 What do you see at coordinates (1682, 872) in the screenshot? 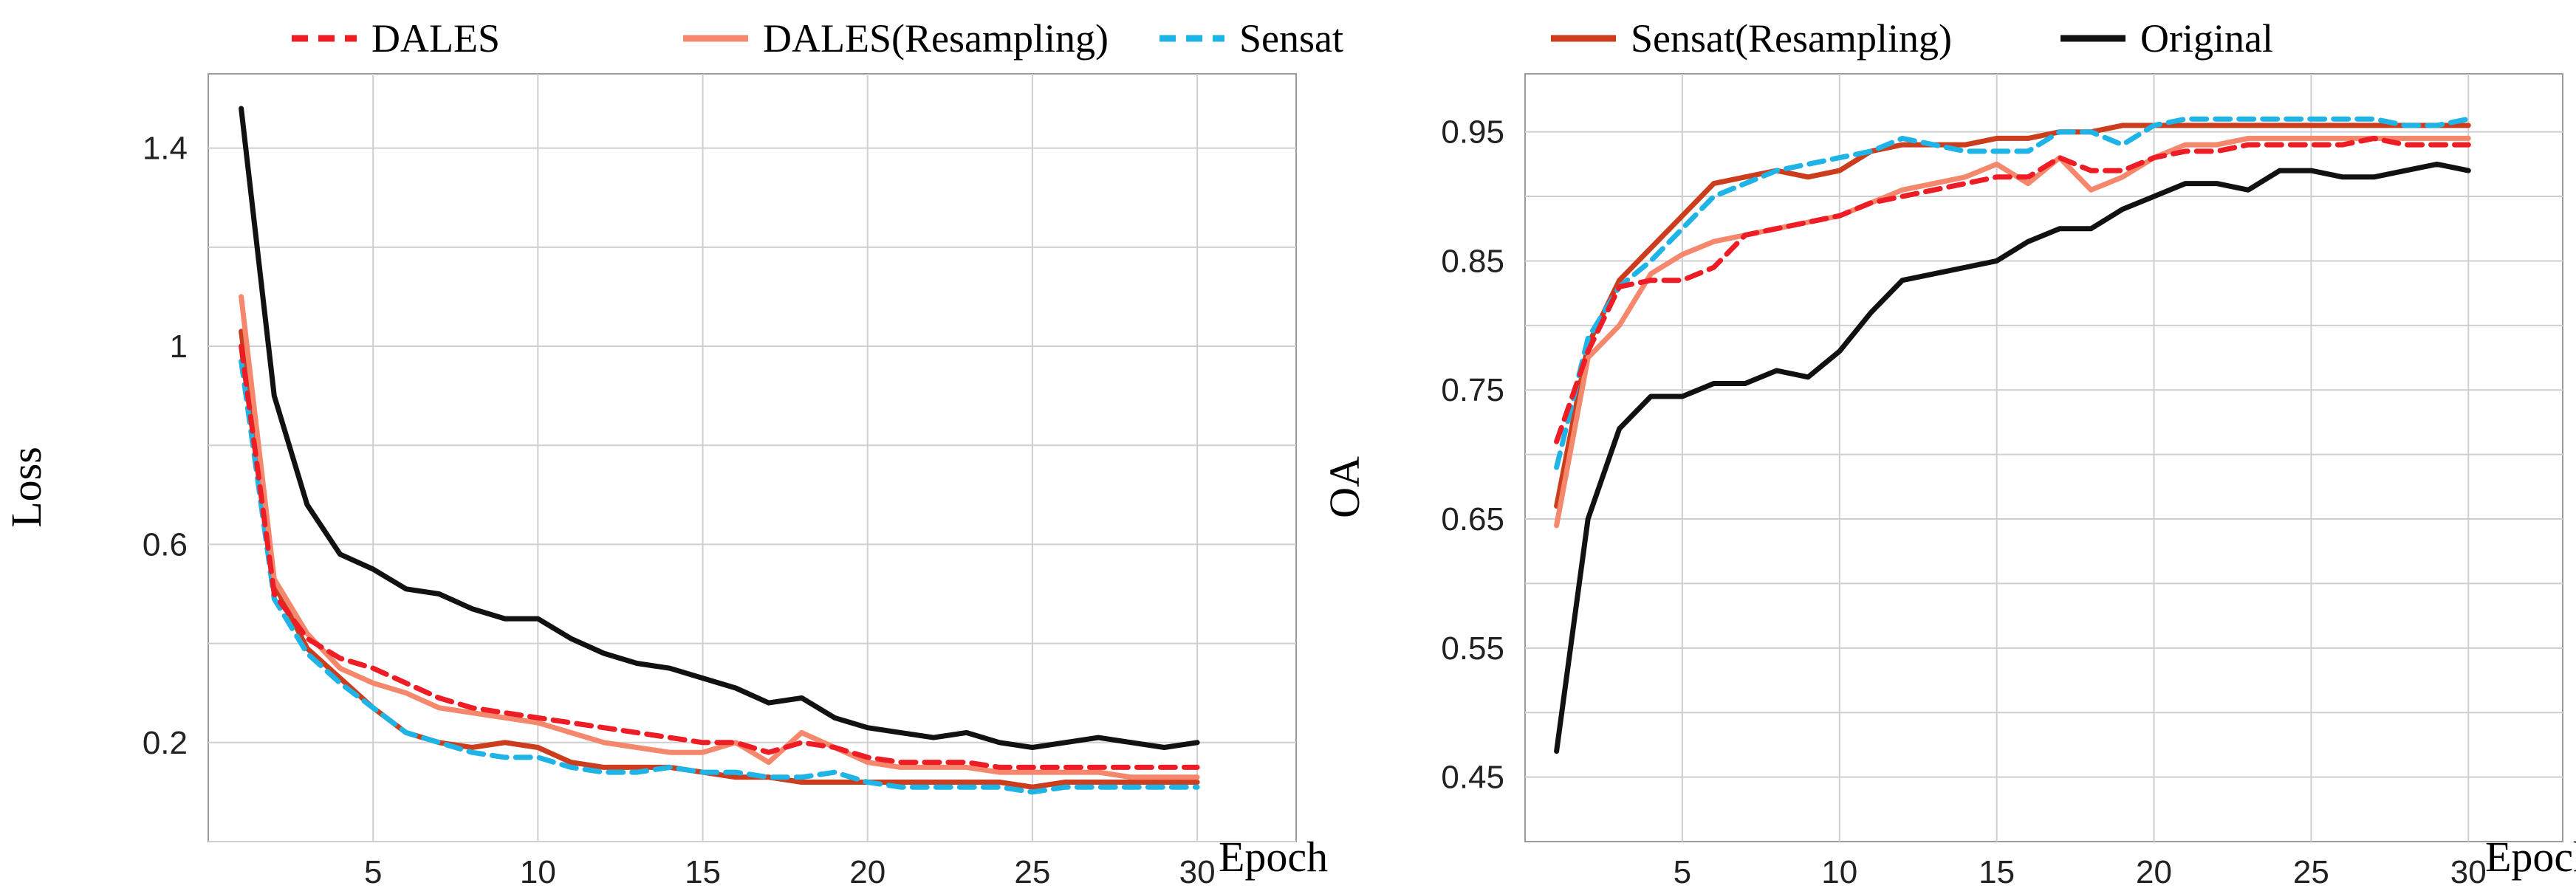
I see `oa-xtick-label: 5` at bounding box center [1682, 872].